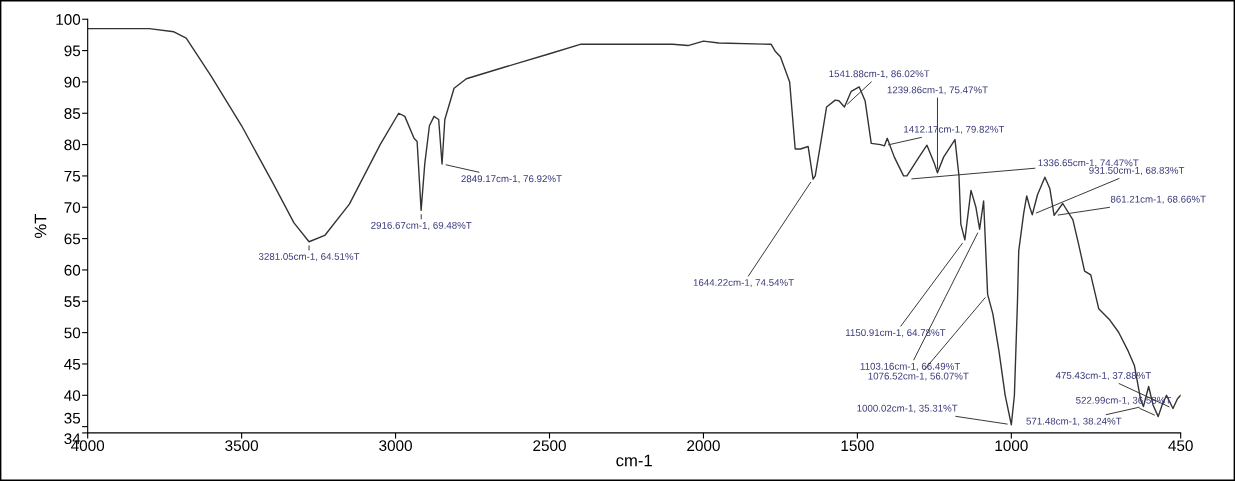 This screenshot has height=481, width=1235. I want to click on x-tick-label: 3500, so click(242, 446).